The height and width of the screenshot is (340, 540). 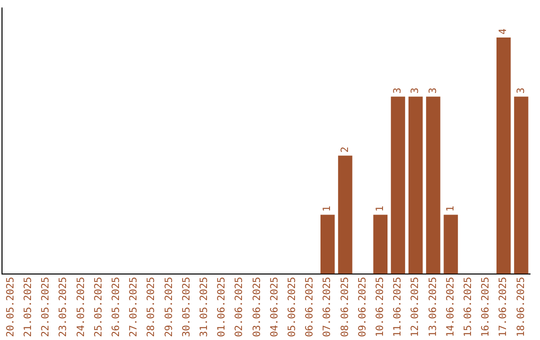 I want to click on x-tick-label: 17.06.2025, so click(x=504, y=307).